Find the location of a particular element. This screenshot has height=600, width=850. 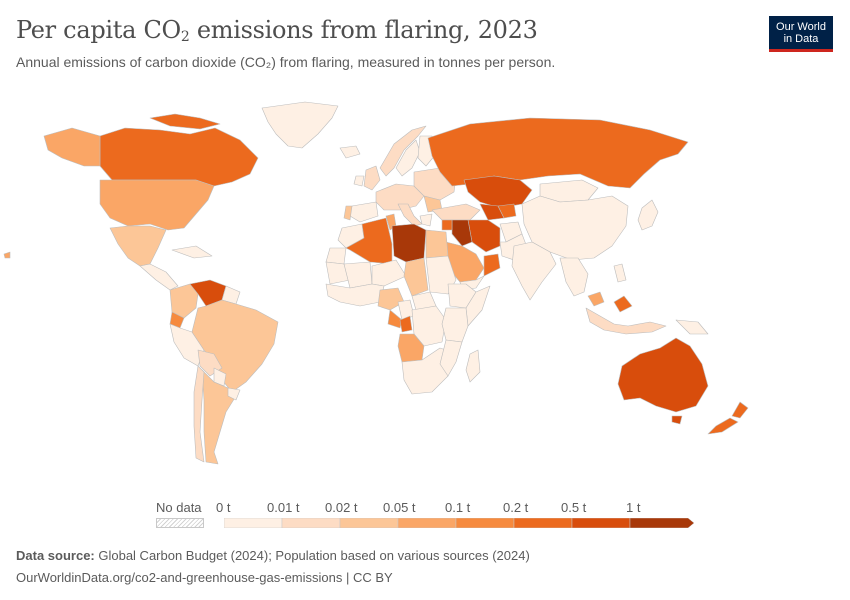

country-chad is located at coordinates (416, 277).